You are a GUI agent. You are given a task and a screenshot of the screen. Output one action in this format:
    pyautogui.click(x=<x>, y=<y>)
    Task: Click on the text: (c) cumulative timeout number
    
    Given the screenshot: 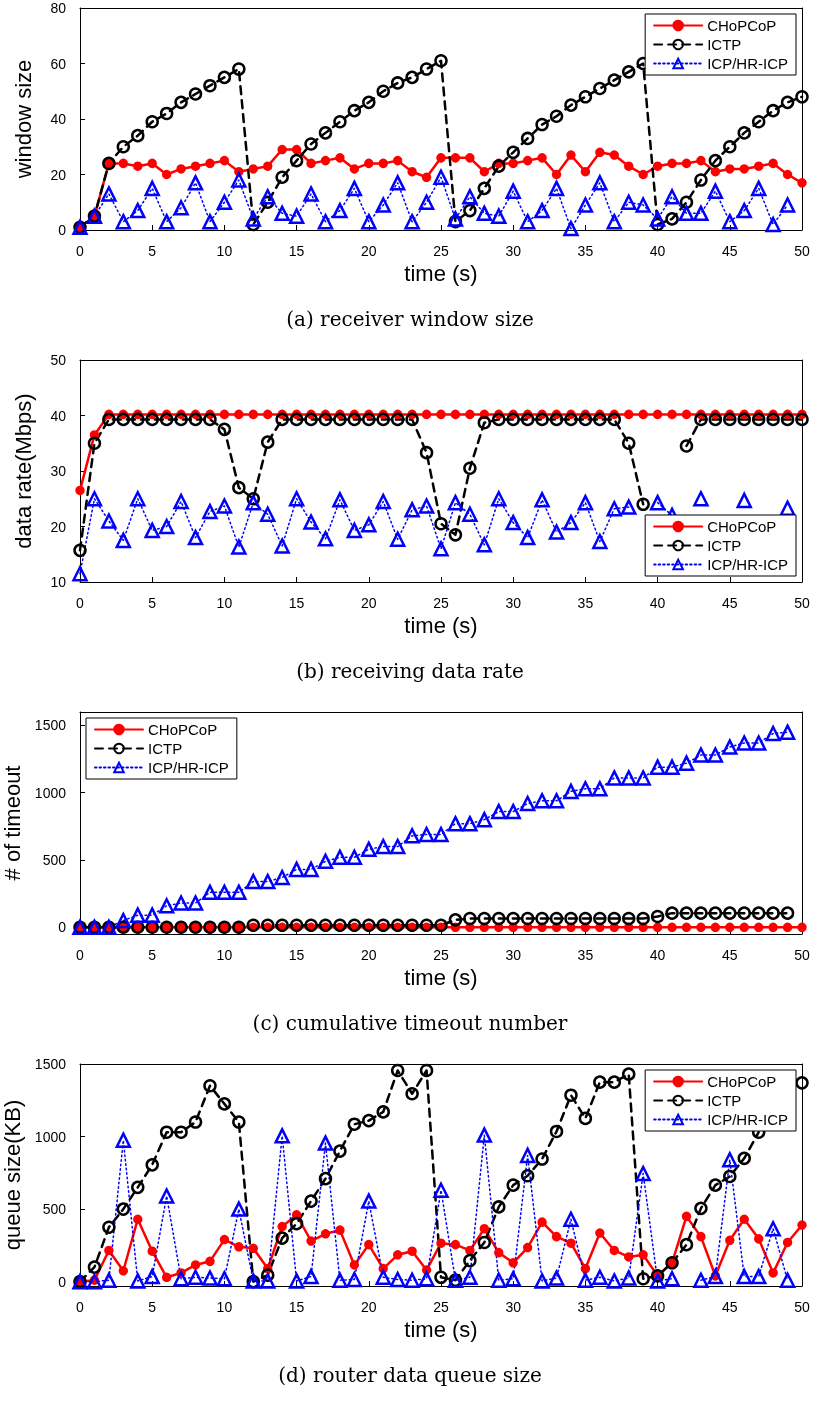 What is the action you would take?
    pyautogui.click(x=410, y=1023)
    